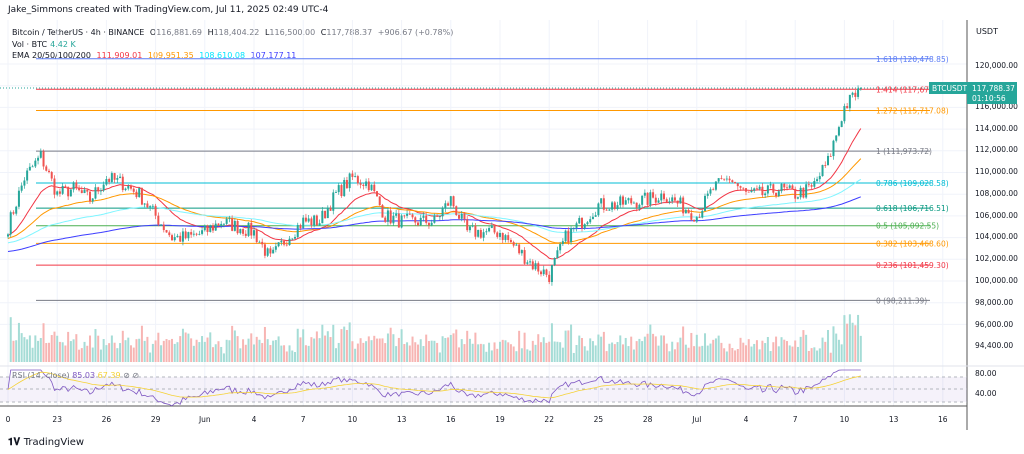  Describe the element at coordinates (30, 44) in the screenshot. I see `volume-label: Vol · BTC` at that location.